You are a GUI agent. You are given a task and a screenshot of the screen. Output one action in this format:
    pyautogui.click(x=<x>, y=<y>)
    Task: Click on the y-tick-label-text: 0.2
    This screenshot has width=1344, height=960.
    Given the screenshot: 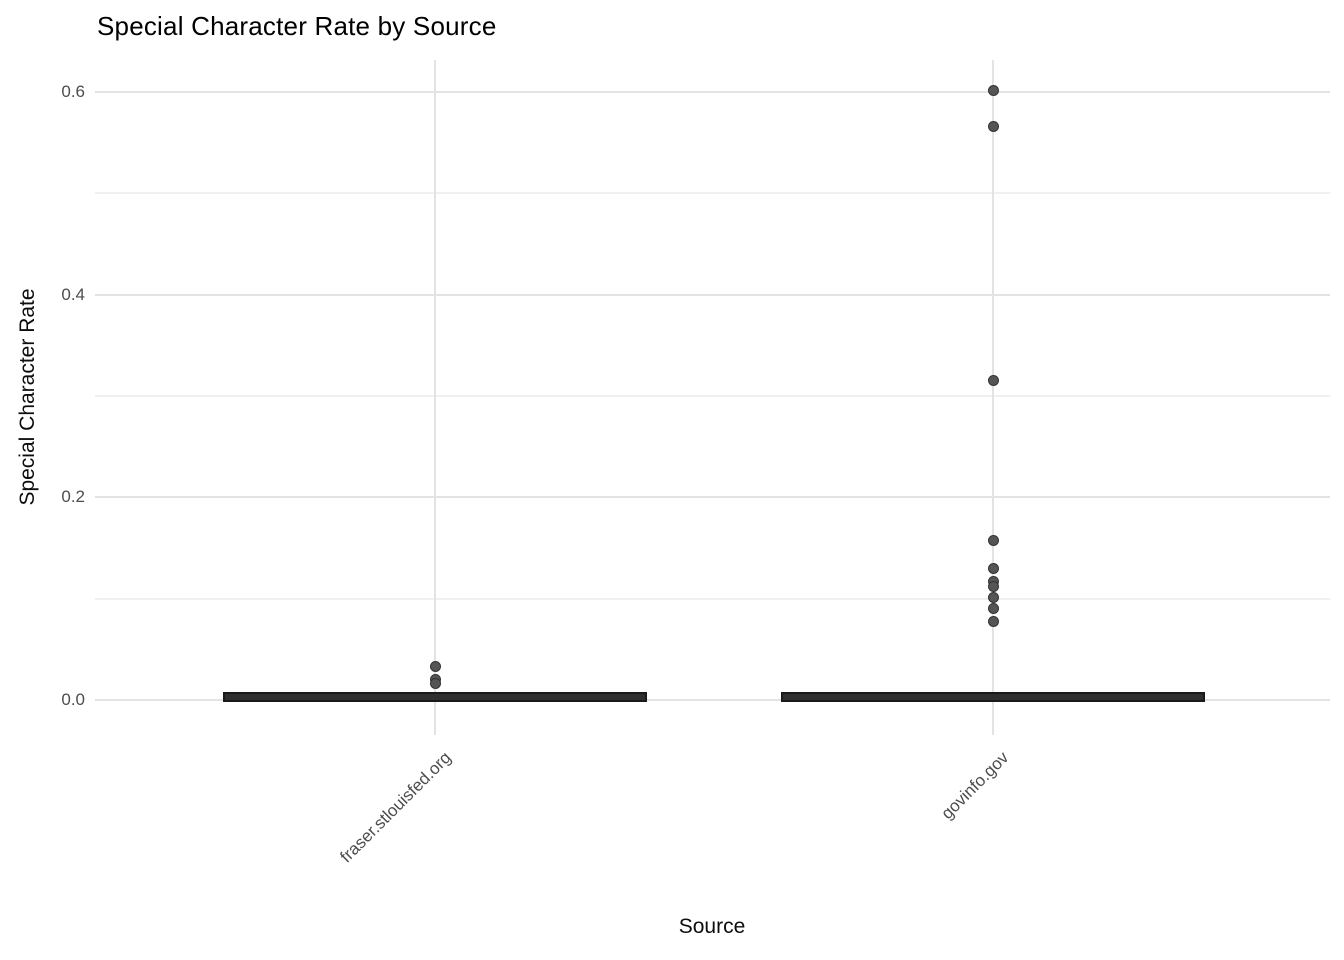 What is the action you would take?
    pyautogui.click(x=73, y=497)
    